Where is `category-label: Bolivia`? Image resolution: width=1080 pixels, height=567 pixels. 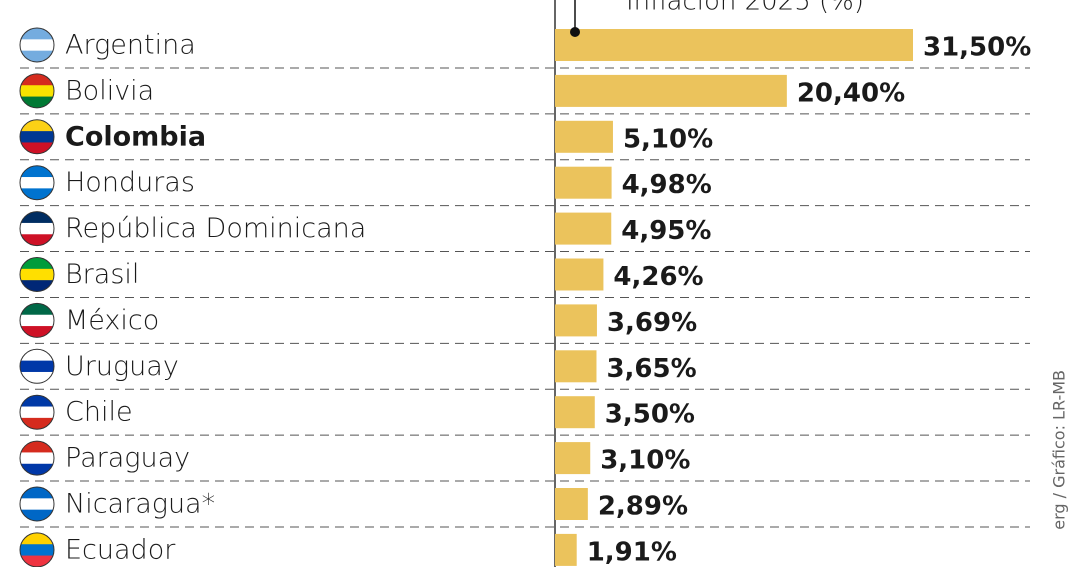 category-label: Bolivia is located at coordinates (109, 90).